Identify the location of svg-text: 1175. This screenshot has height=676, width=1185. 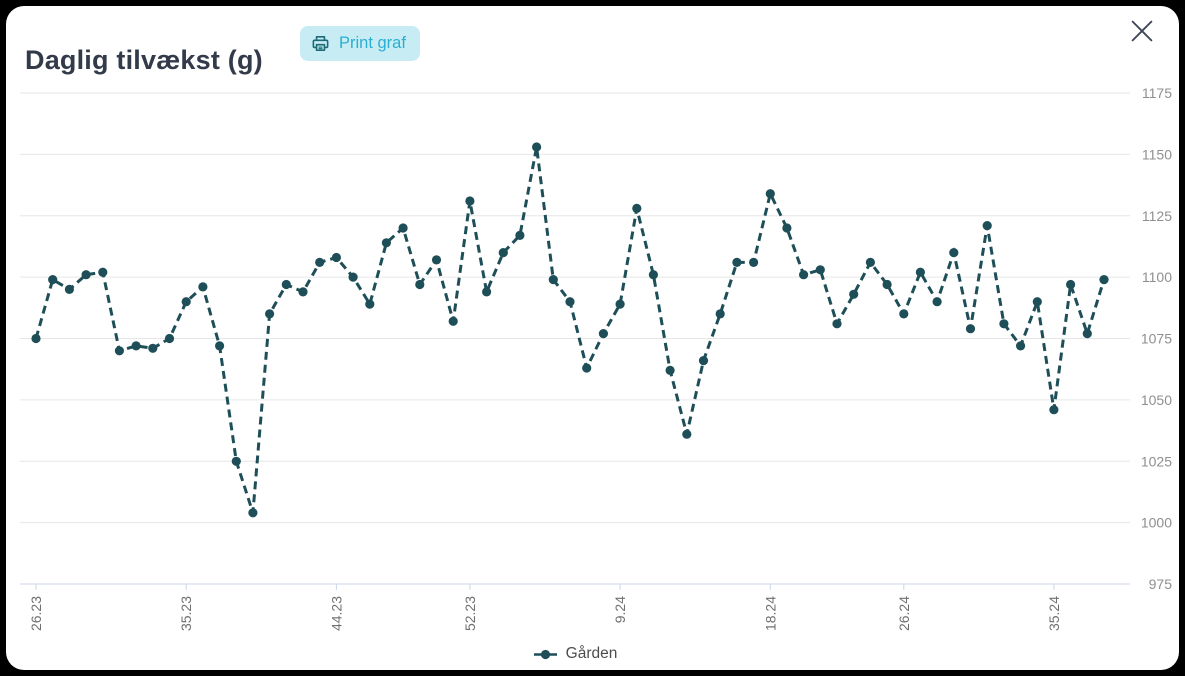
(1157, 93).